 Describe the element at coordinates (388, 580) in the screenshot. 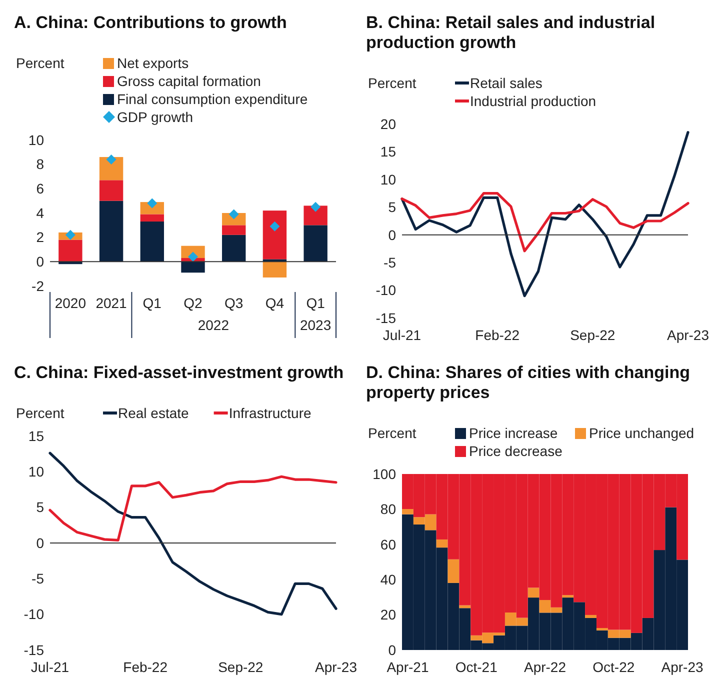

I see `y-tick-label: 40` at that location.